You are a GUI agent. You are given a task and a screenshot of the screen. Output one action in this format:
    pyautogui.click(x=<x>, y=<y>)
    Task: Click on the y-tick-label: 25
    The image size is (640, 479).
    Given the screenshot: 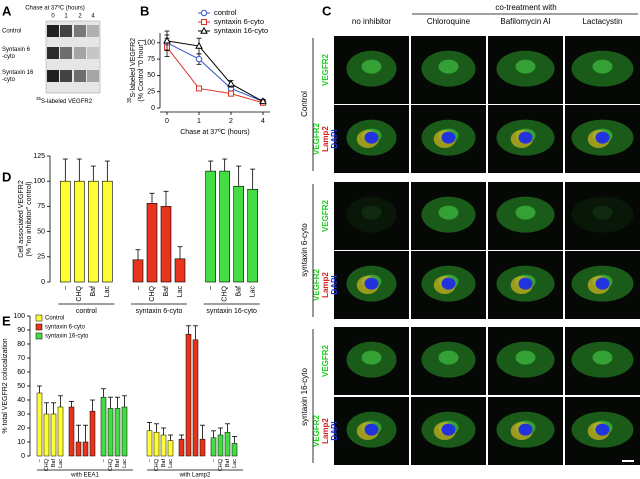 What is the action you would take?
    pyautogui.click(x=41, y=257)
    